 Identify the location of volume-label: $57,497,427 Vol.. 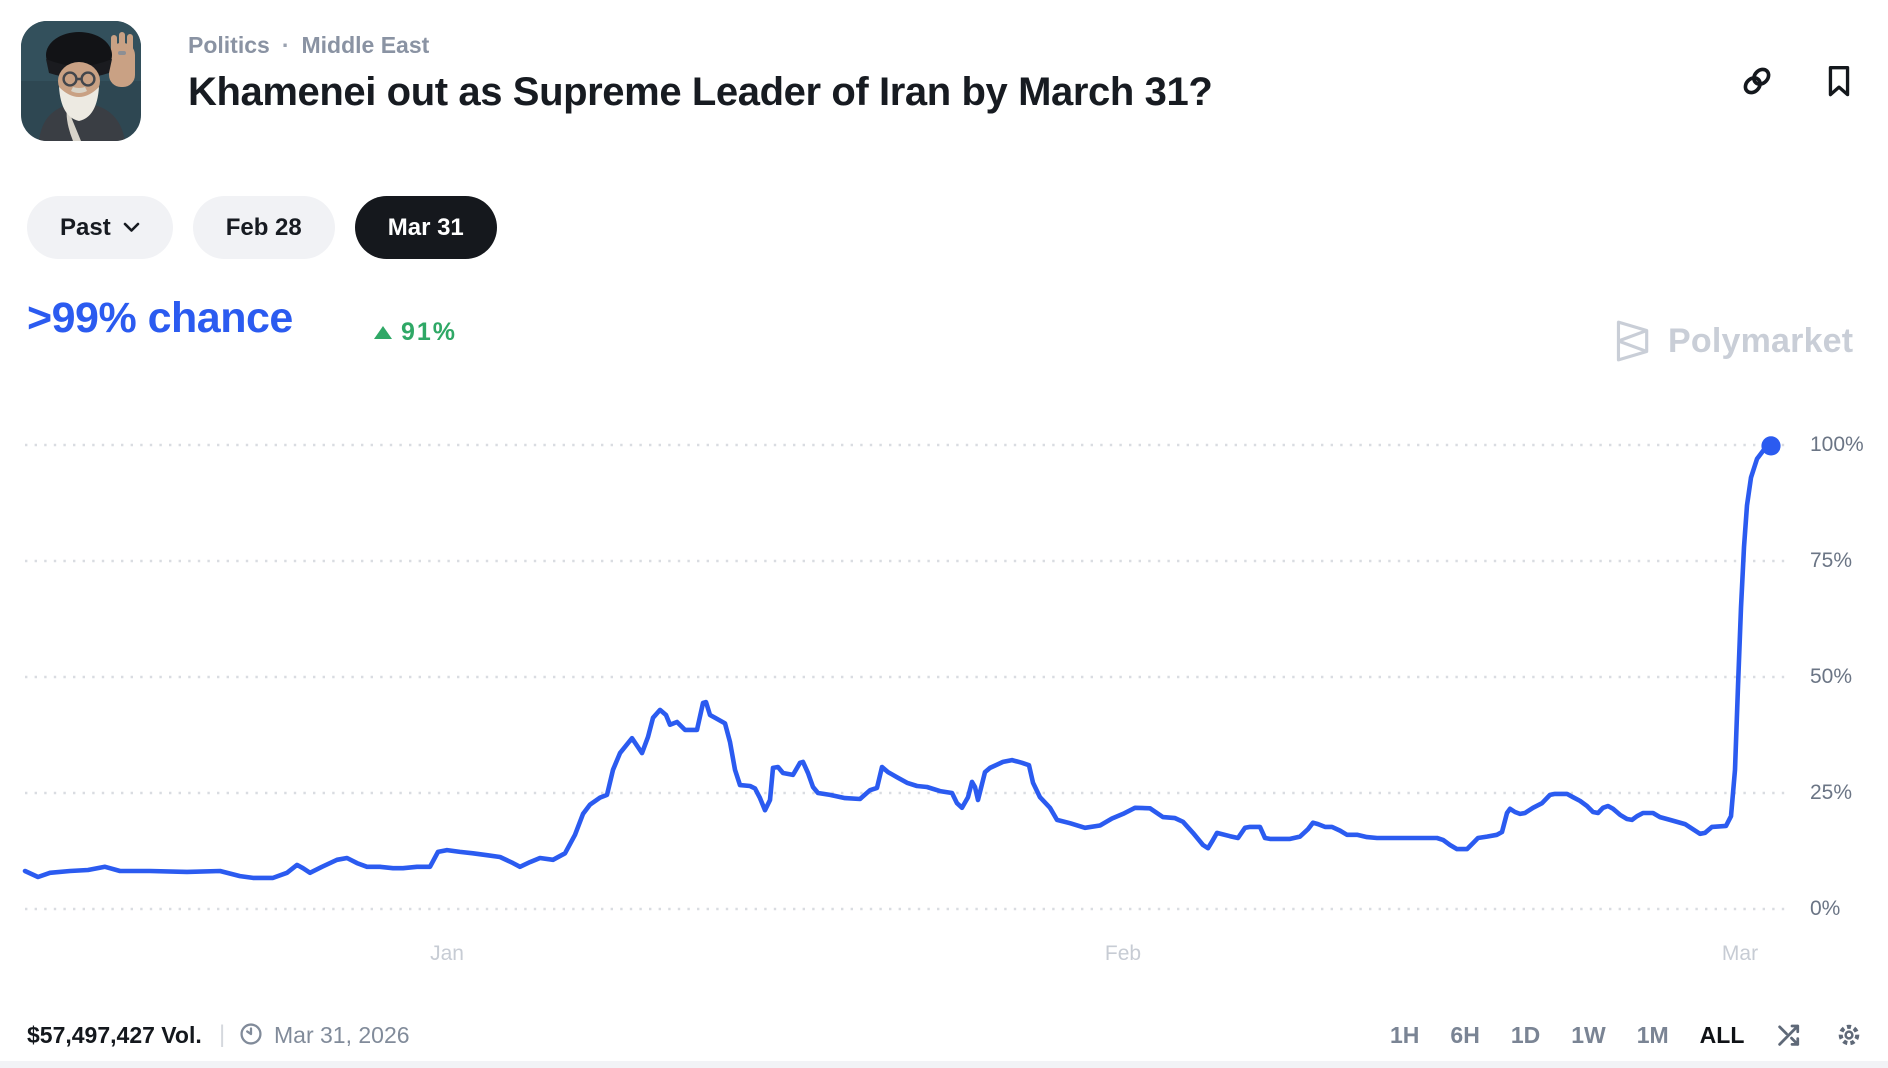
(114, 1035).